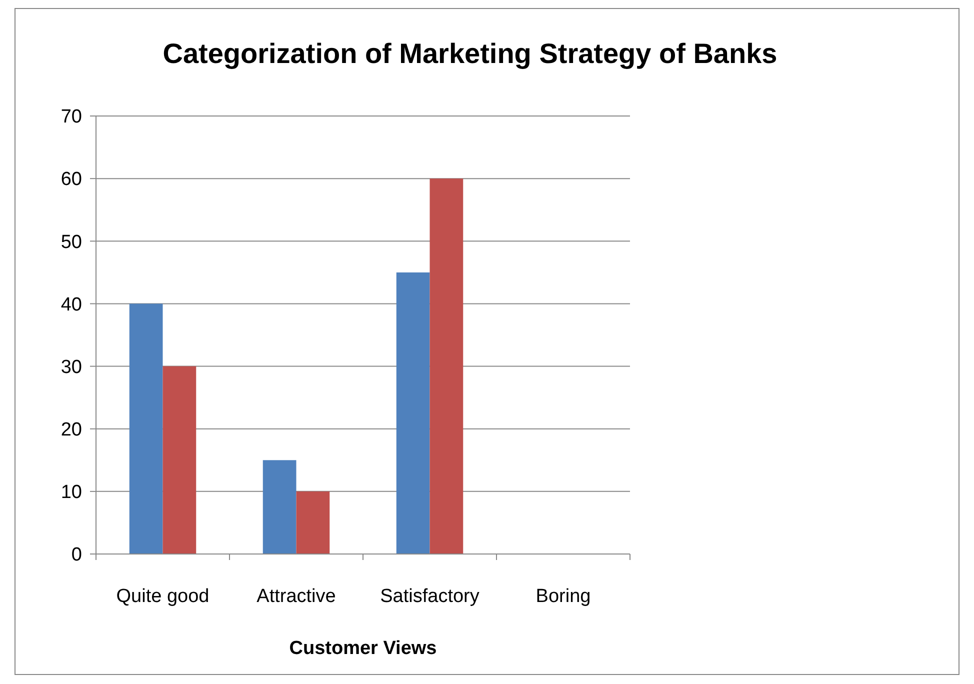 The height and width of the screenshot is (684, 974). What do you see at coordinates (563, 596) in the screenshot?
I see `x-tick-label: Boring` at bounding box center [563, 596].